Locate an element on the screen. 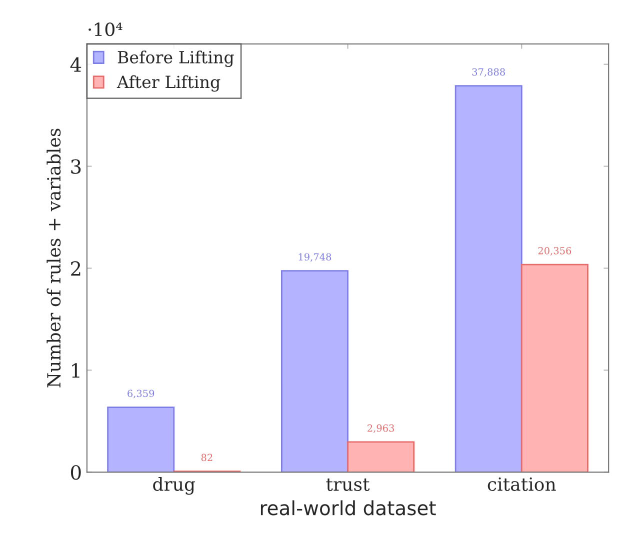 The height and width of the screenshot is (549, 621). y-tick-label: 3 is located at coordinates (76, 166).